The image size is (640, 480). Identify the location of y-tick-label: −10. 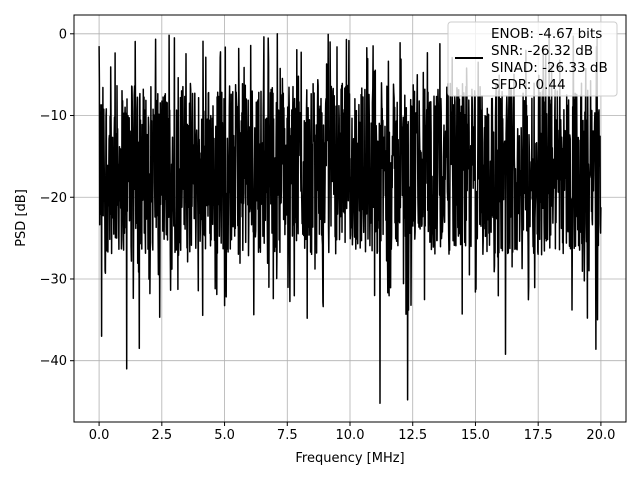
(53, 116).